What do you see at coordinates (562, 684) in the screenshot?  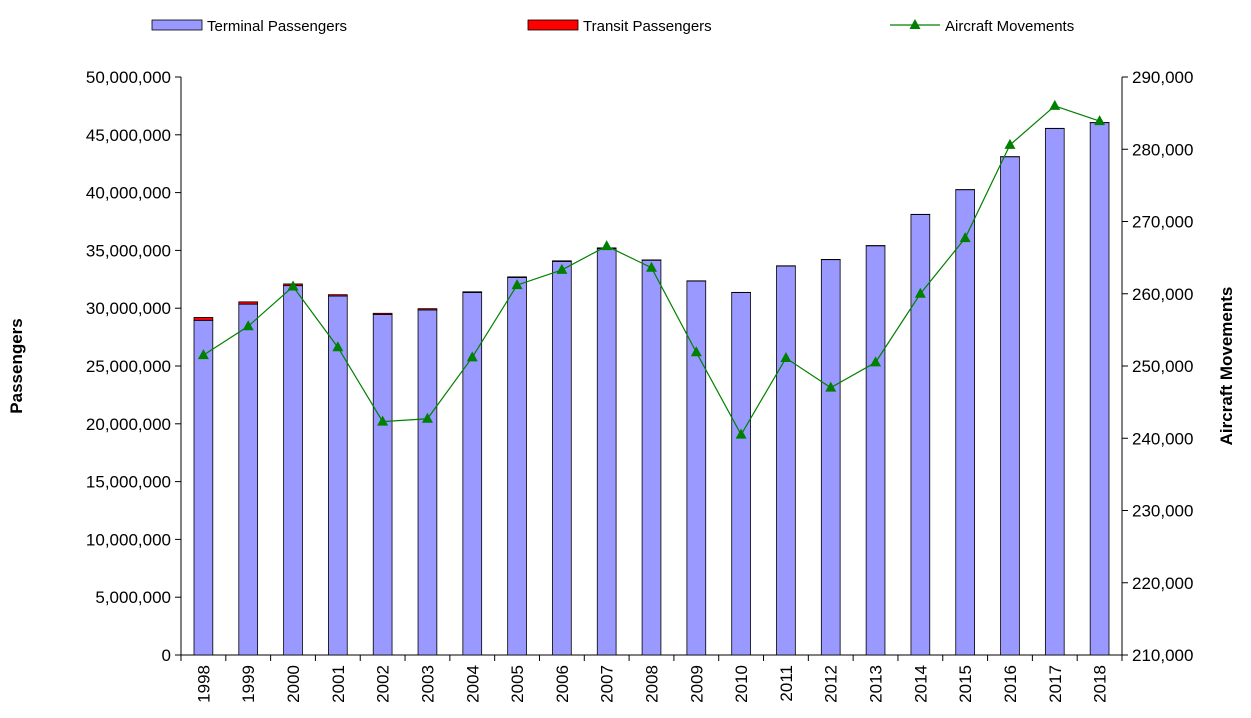 I see `x-tick-label: 2006` at bounding box center [562, 684].